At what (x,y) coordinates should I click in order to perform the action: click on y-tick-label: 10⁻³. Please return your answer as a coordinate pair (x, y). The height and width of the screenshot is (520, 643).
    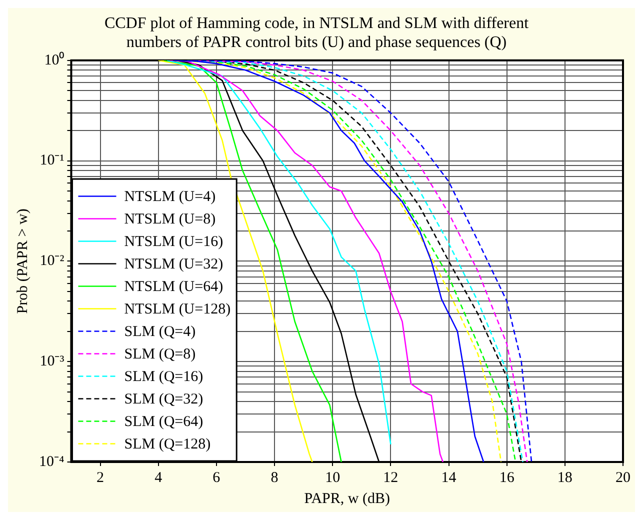
    Looking at the image, I should click on (52, 362).